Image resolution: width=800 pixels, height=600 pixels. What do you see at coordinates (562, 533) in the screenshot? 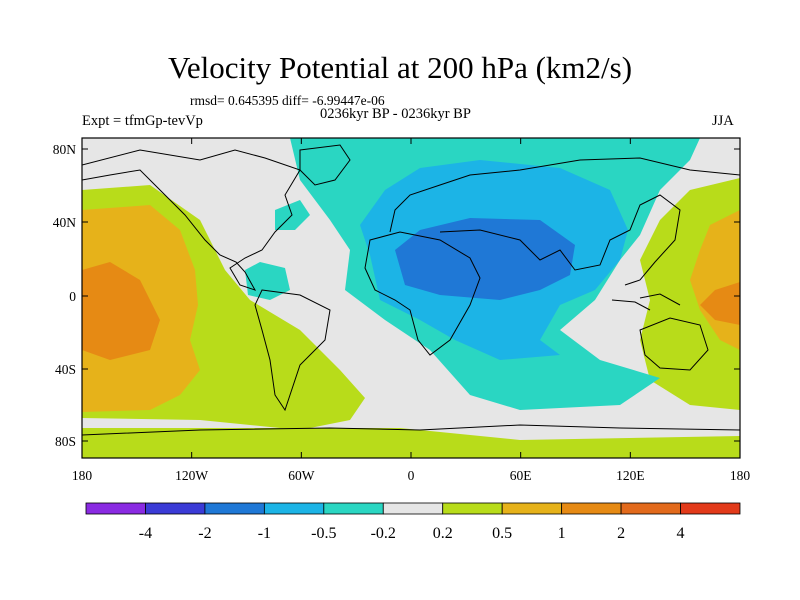
I see `colorbar-label: 1` at bounding box center [562, 533].